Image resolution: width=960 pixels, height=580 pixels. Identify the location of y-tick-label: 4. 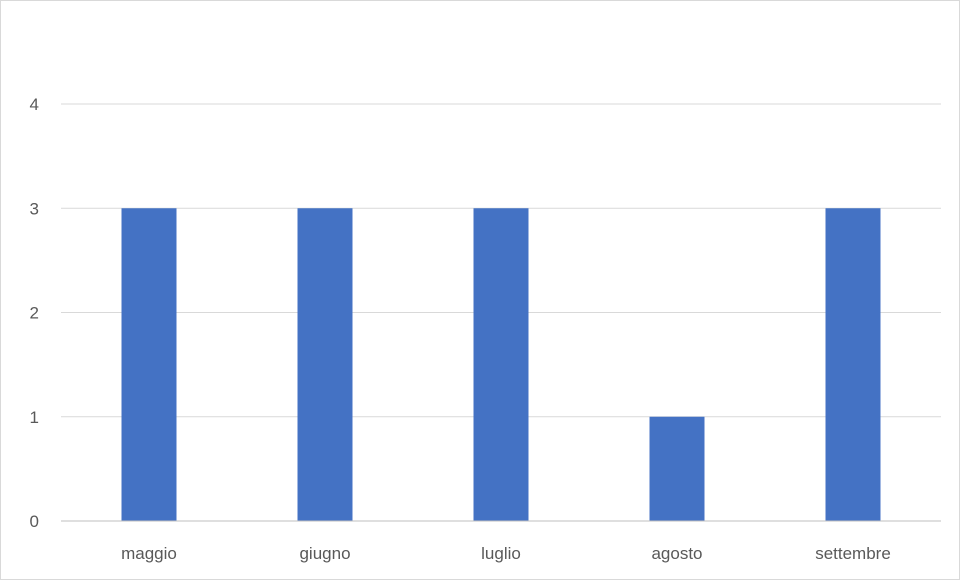
(34, 104).